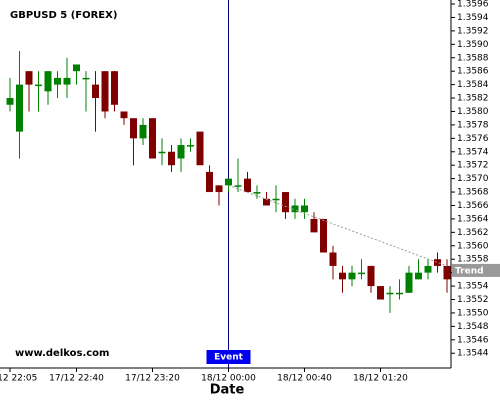 This screenshot has width=500, height=404. What do you see at coordinates (473, 5) in the screenshot?
I see `y-tick-label: 1.3596` at bounding box center [473, 5].